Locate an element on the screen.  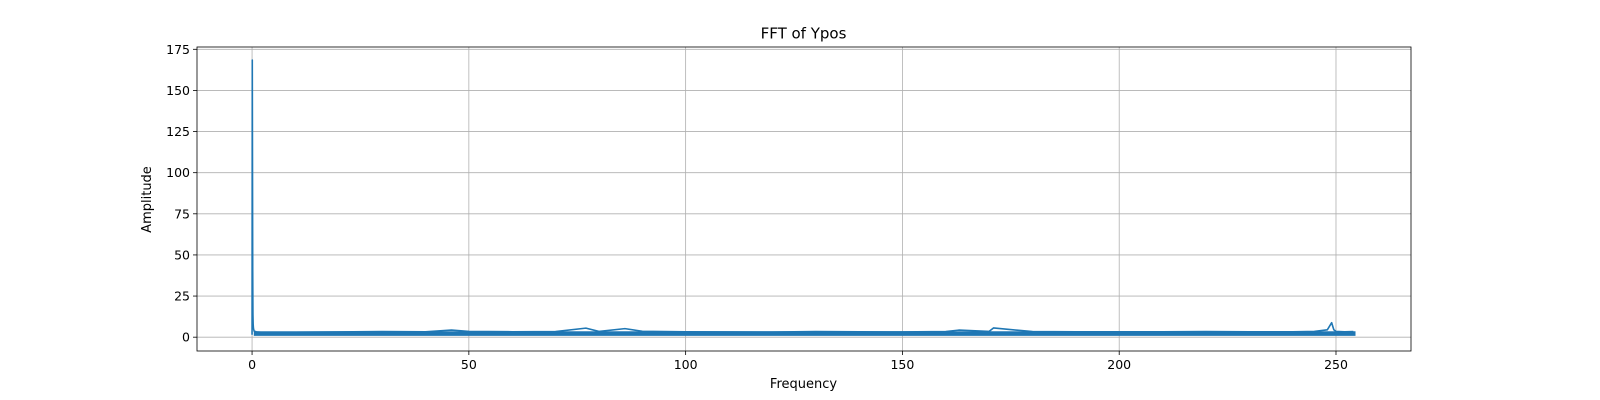
fft-noise-floor is located at coordinates (804, 333).